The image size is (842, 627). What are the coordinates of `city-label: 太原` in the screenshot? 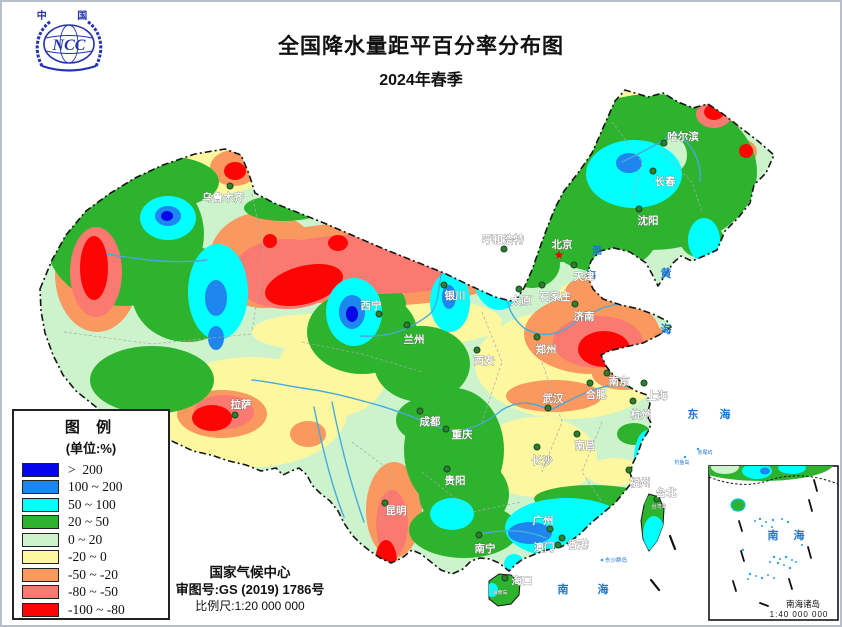 It's located at (521, 300).